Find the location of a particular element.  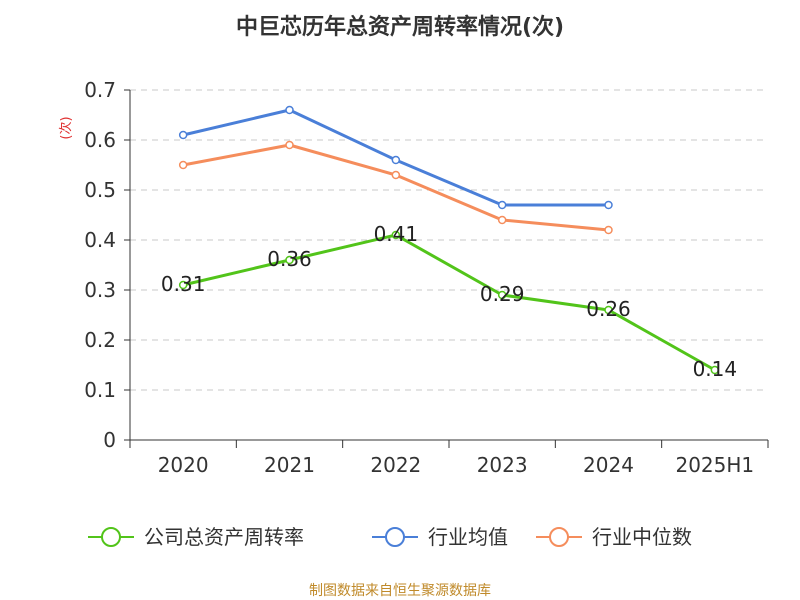

legend-item: 公司总资产周转率 is located at coordinates (196, 537).